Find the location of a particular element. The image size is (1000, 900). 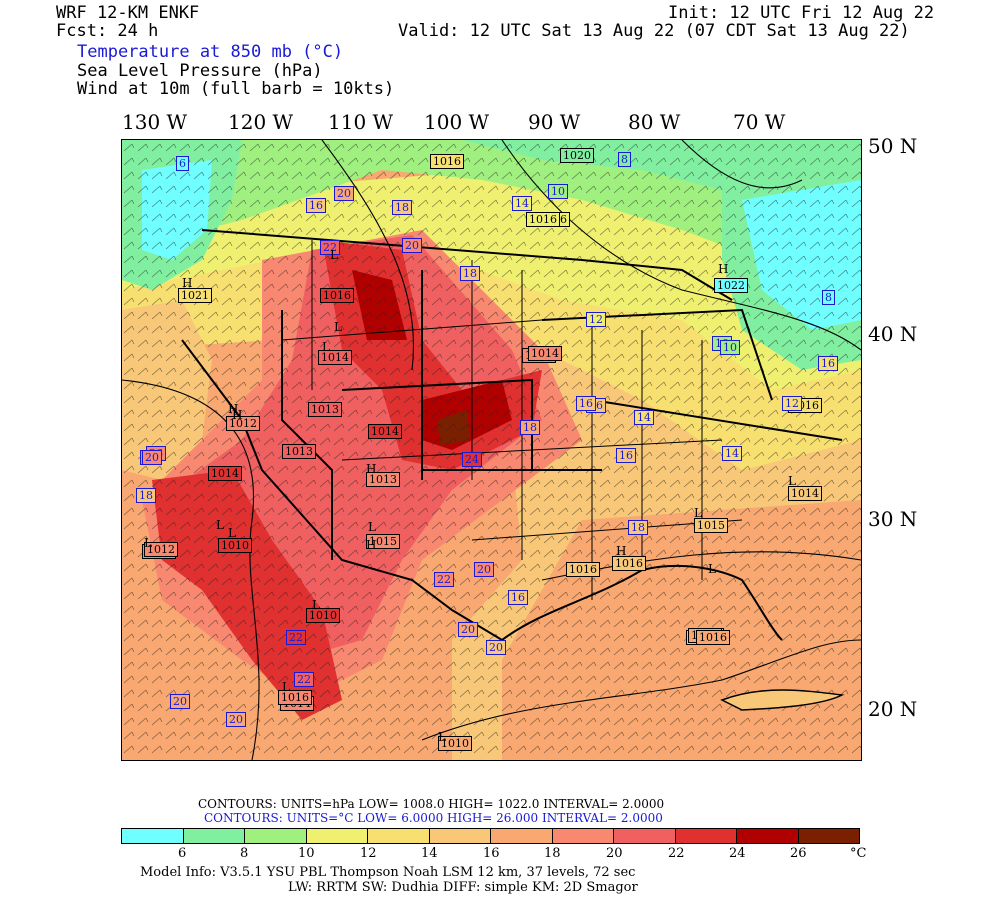

forecast-hour: Fcst: 24 h is located at coordinates (107, 31).